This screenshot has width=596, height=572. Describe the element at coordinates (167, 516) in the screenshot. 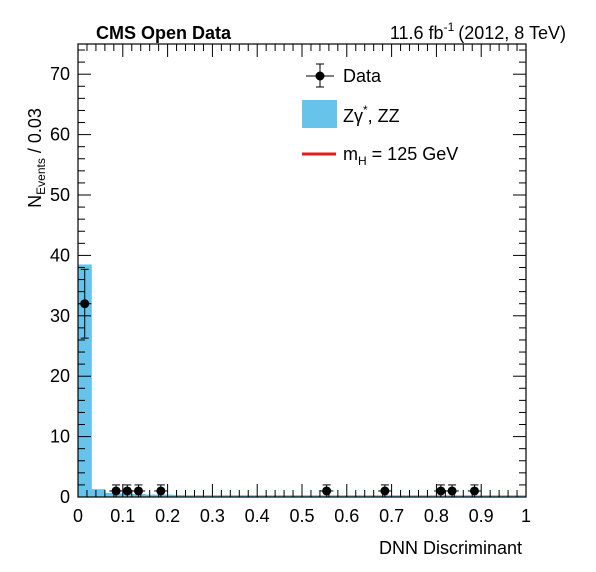

I see `x-tick-label: 0.2` at that location.